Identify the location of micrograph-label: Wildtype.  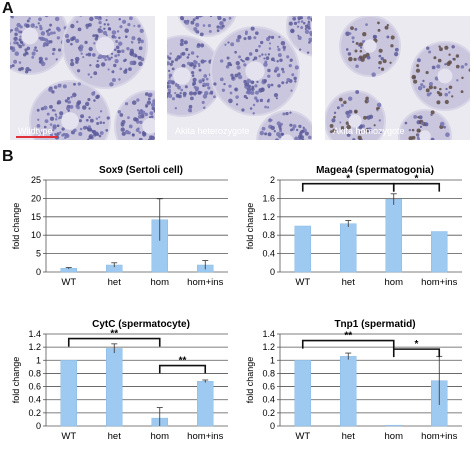
(35, 131).